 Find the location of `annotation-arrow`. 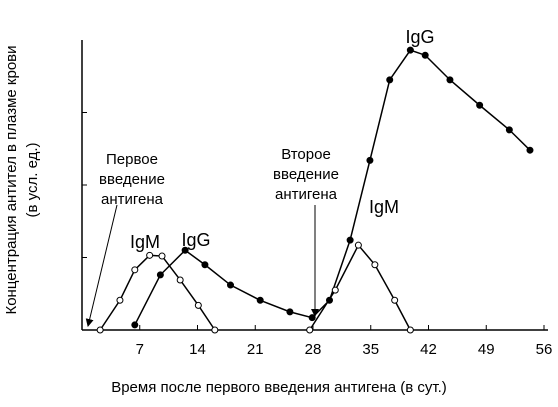

annotation-arrow is located at coordinates (101, 265).